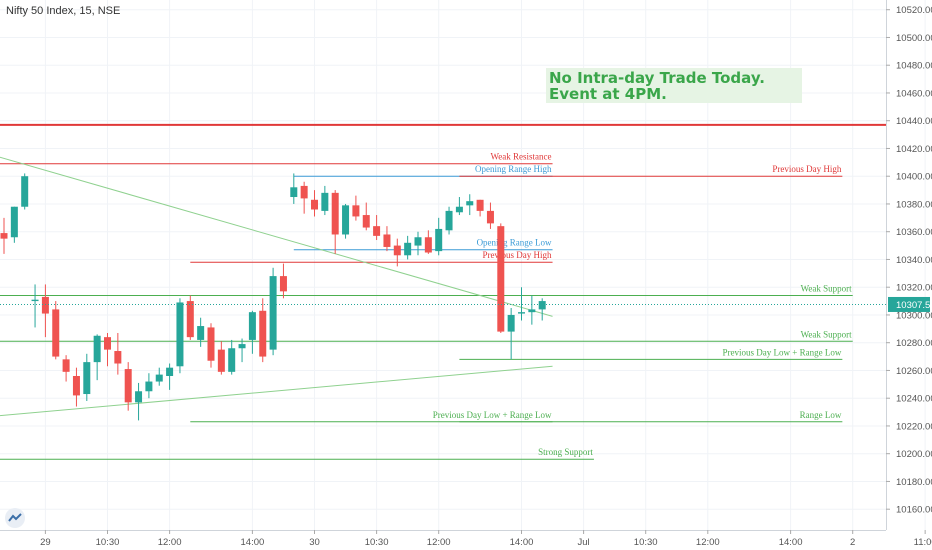 This screenshot has height=550, width=932. Describe the element at coordinates (914, 149) in the screenshot. I see `price-tick-label: 10420.00` at that location.